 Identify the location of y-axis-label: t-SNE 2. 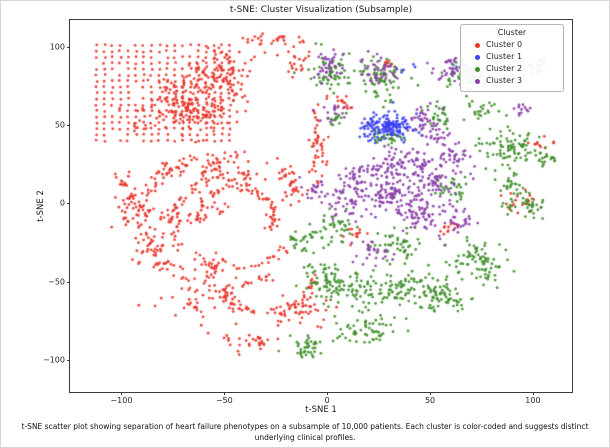
(41, 206).